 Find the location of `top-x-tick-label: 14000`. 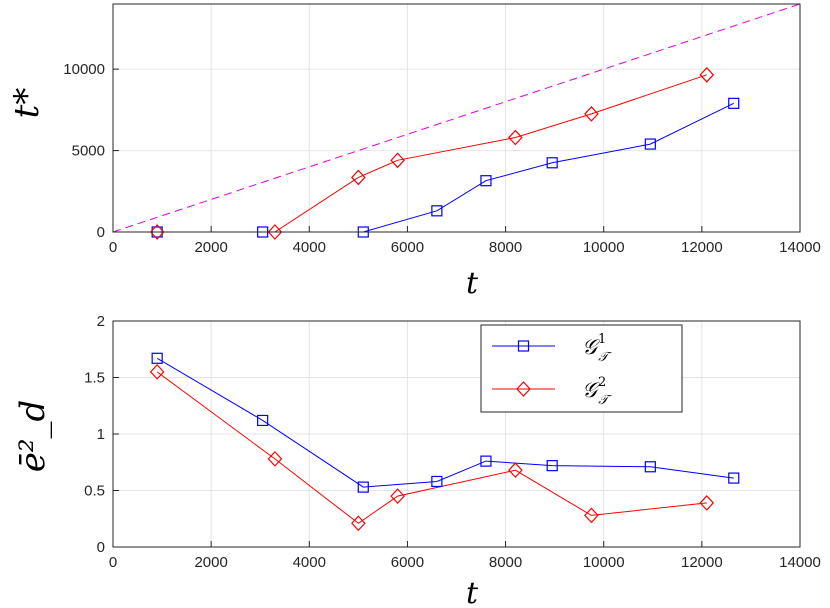

top-x-tick-label: 14000 is located at coordinates (800, 247).